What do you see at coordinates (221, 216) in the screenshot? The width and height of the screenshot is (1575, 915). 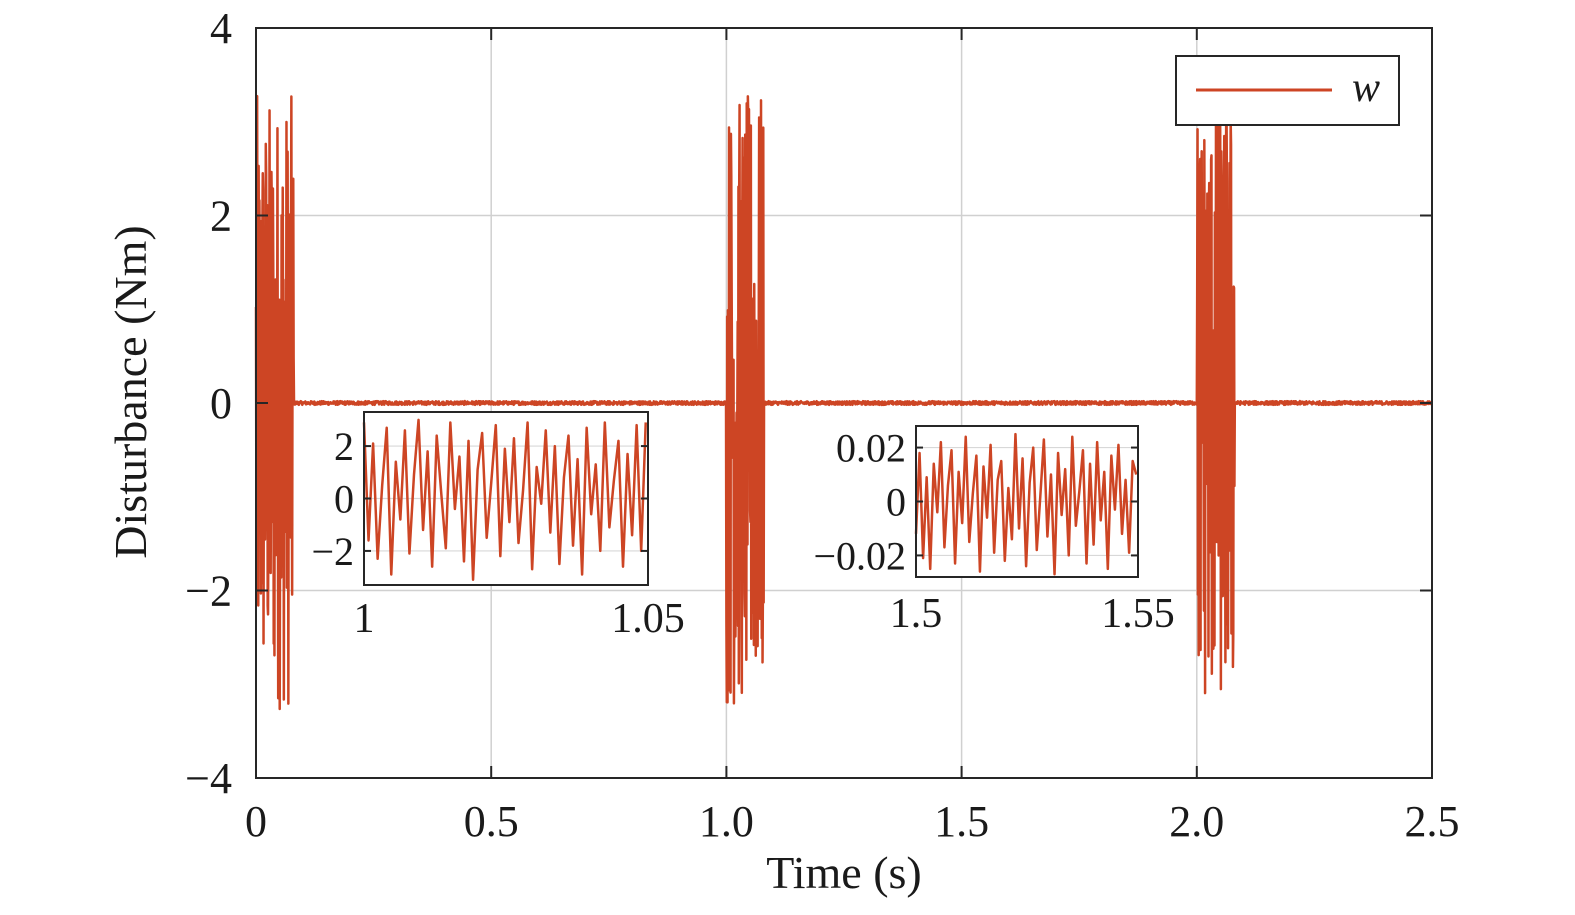 I see `y-tick-label: 2` at bounding box center [221, 216].